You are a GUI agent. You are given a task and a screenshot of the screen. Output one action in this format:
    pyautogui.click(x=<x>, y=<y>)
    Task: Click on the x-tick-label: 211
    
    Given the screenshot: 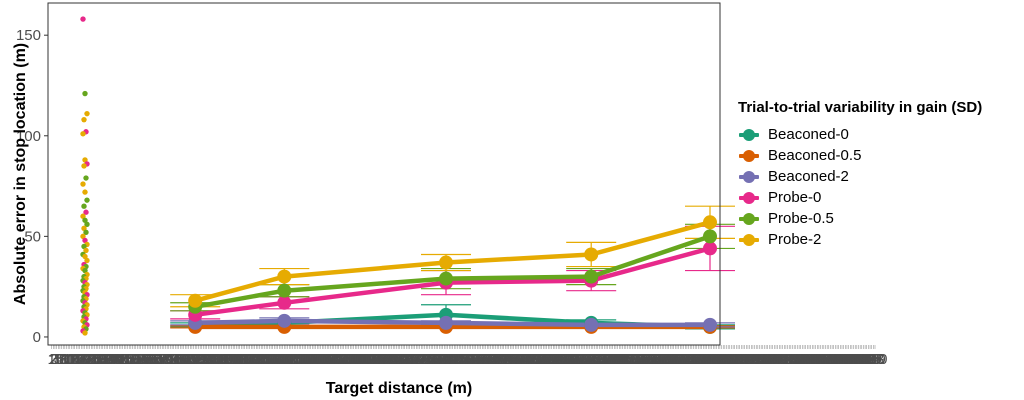 What is the action you would take?
    pyautogui.click(x=398, y=359)
    